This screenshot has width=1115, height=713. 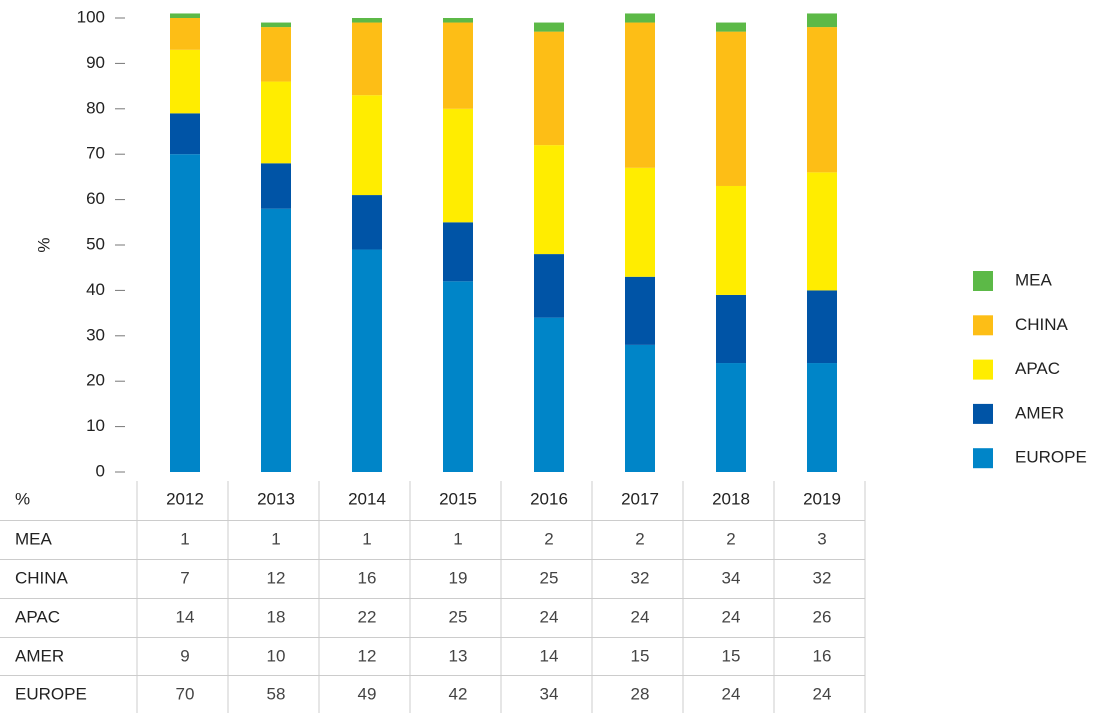 What do you see at coordinates (95, 62) in the screenshot?
I see `y-tick-label: 90` at bounding box center [95, 62].